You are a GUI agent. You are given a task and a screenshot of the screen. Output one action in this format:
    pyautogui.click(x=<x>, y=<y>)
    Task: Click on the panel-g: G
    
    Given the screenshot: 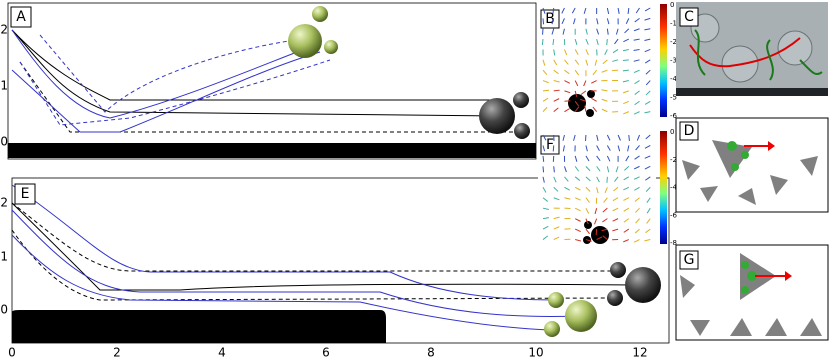 What is the action you would take?
    pyautogui.click(x=752, y=292)
    